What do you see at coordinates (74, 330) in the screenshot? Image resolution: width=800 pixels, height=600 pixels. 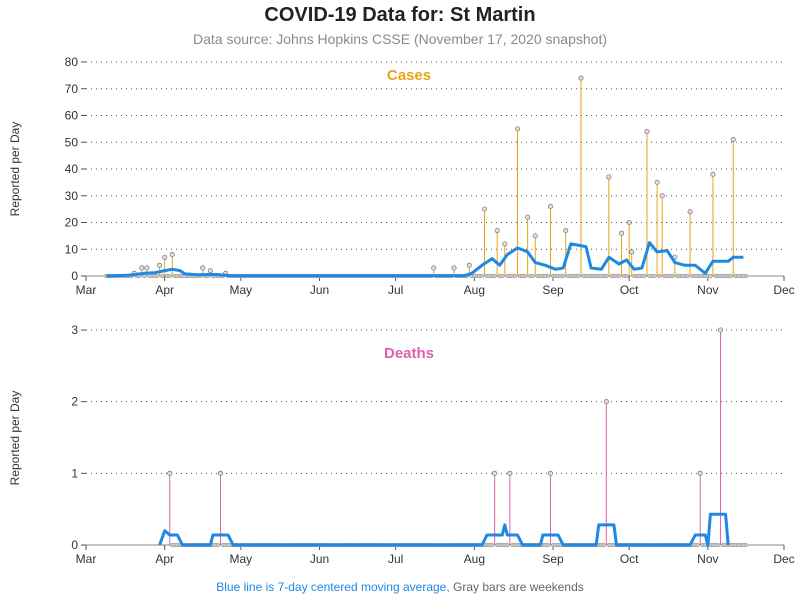 I see `y-tick-label: 3` at bounding box center [74, 330].